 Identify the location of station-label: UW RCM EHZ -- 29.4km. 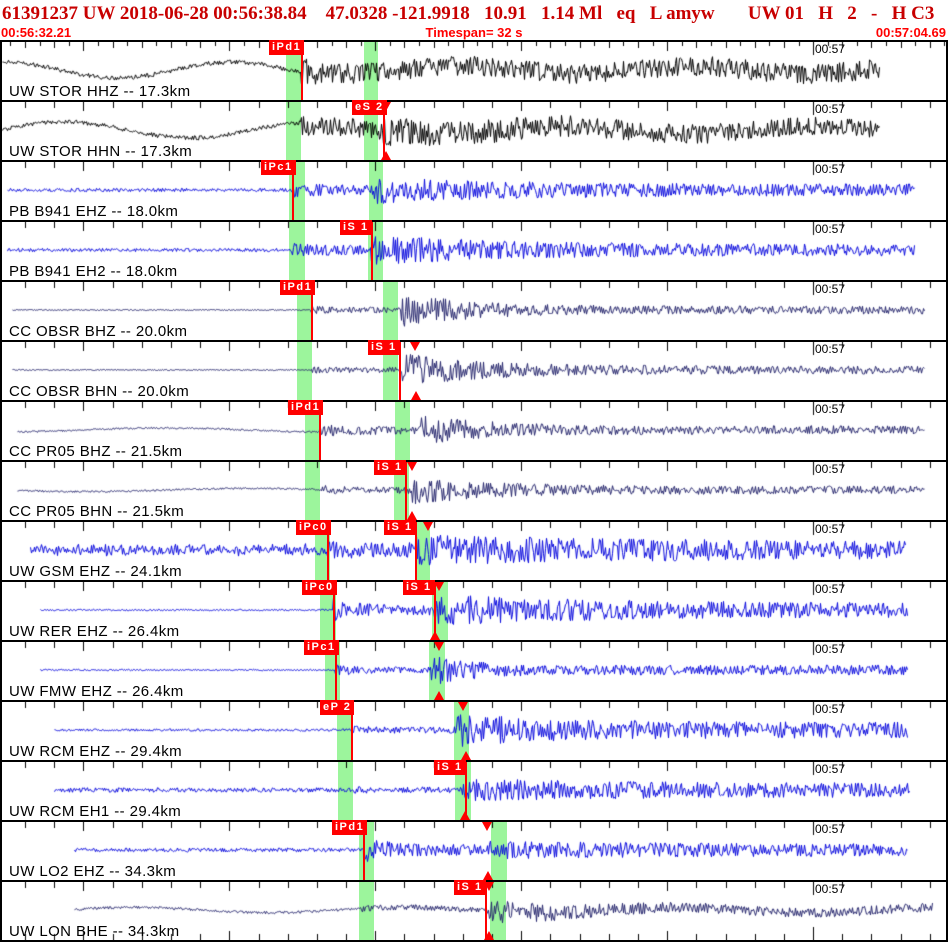
(95, 751).